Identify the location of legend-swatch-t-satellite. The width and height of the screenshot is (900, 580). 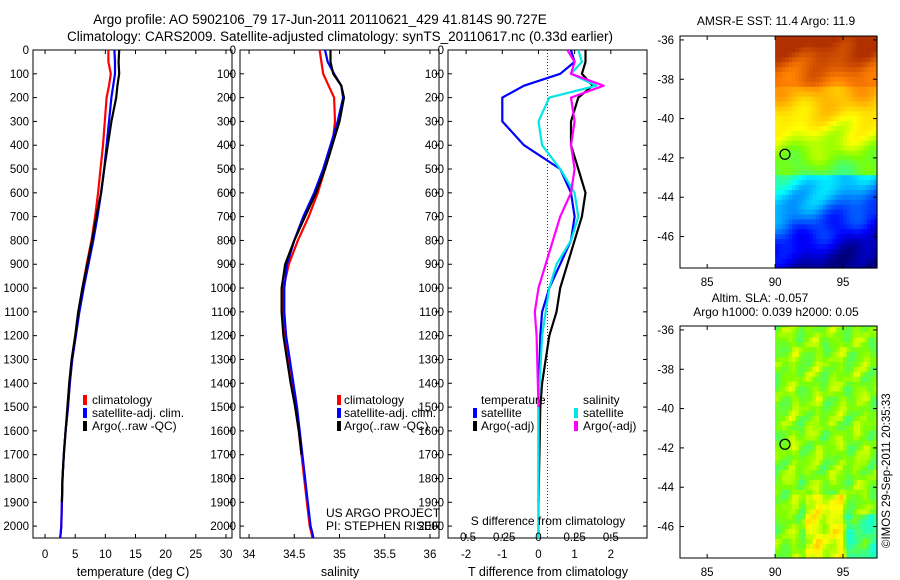
(475, 413).